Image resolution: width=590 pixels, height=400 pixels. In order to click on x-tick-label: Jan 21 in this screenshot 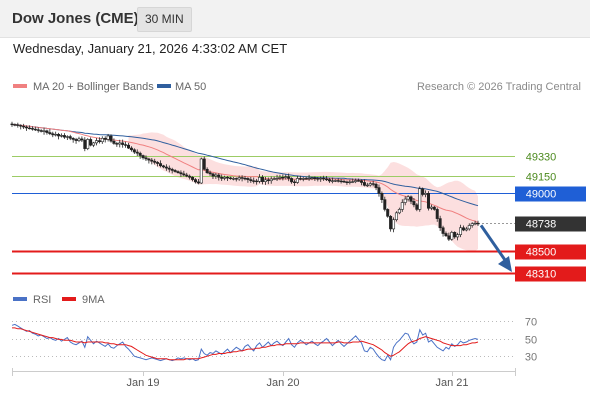, I will do `click(451, 383)`.